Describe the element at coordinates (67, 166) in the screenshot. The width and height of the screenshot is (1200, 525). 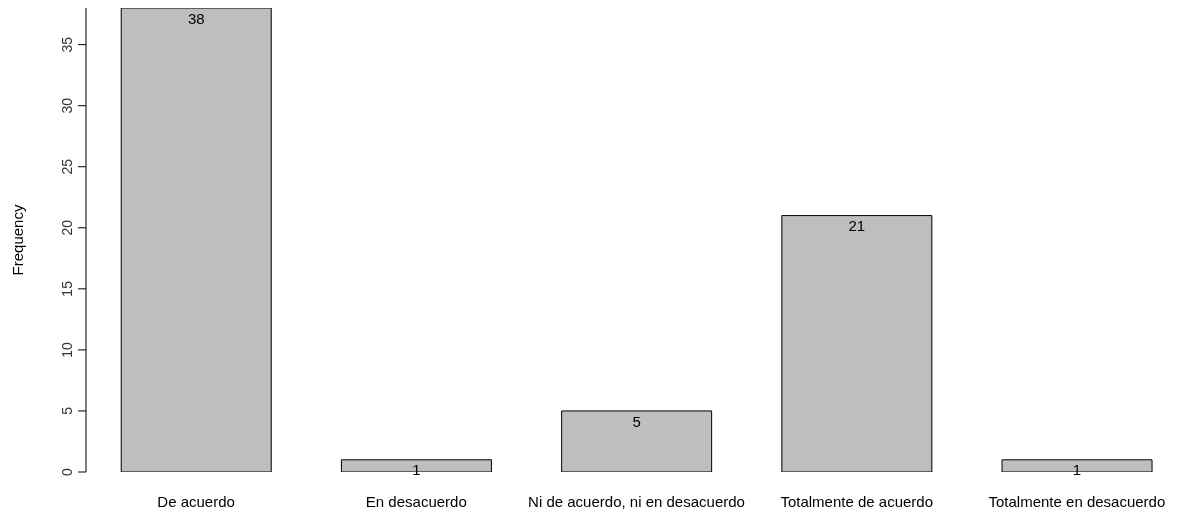
I see `y-tick-label: 25` at that location.